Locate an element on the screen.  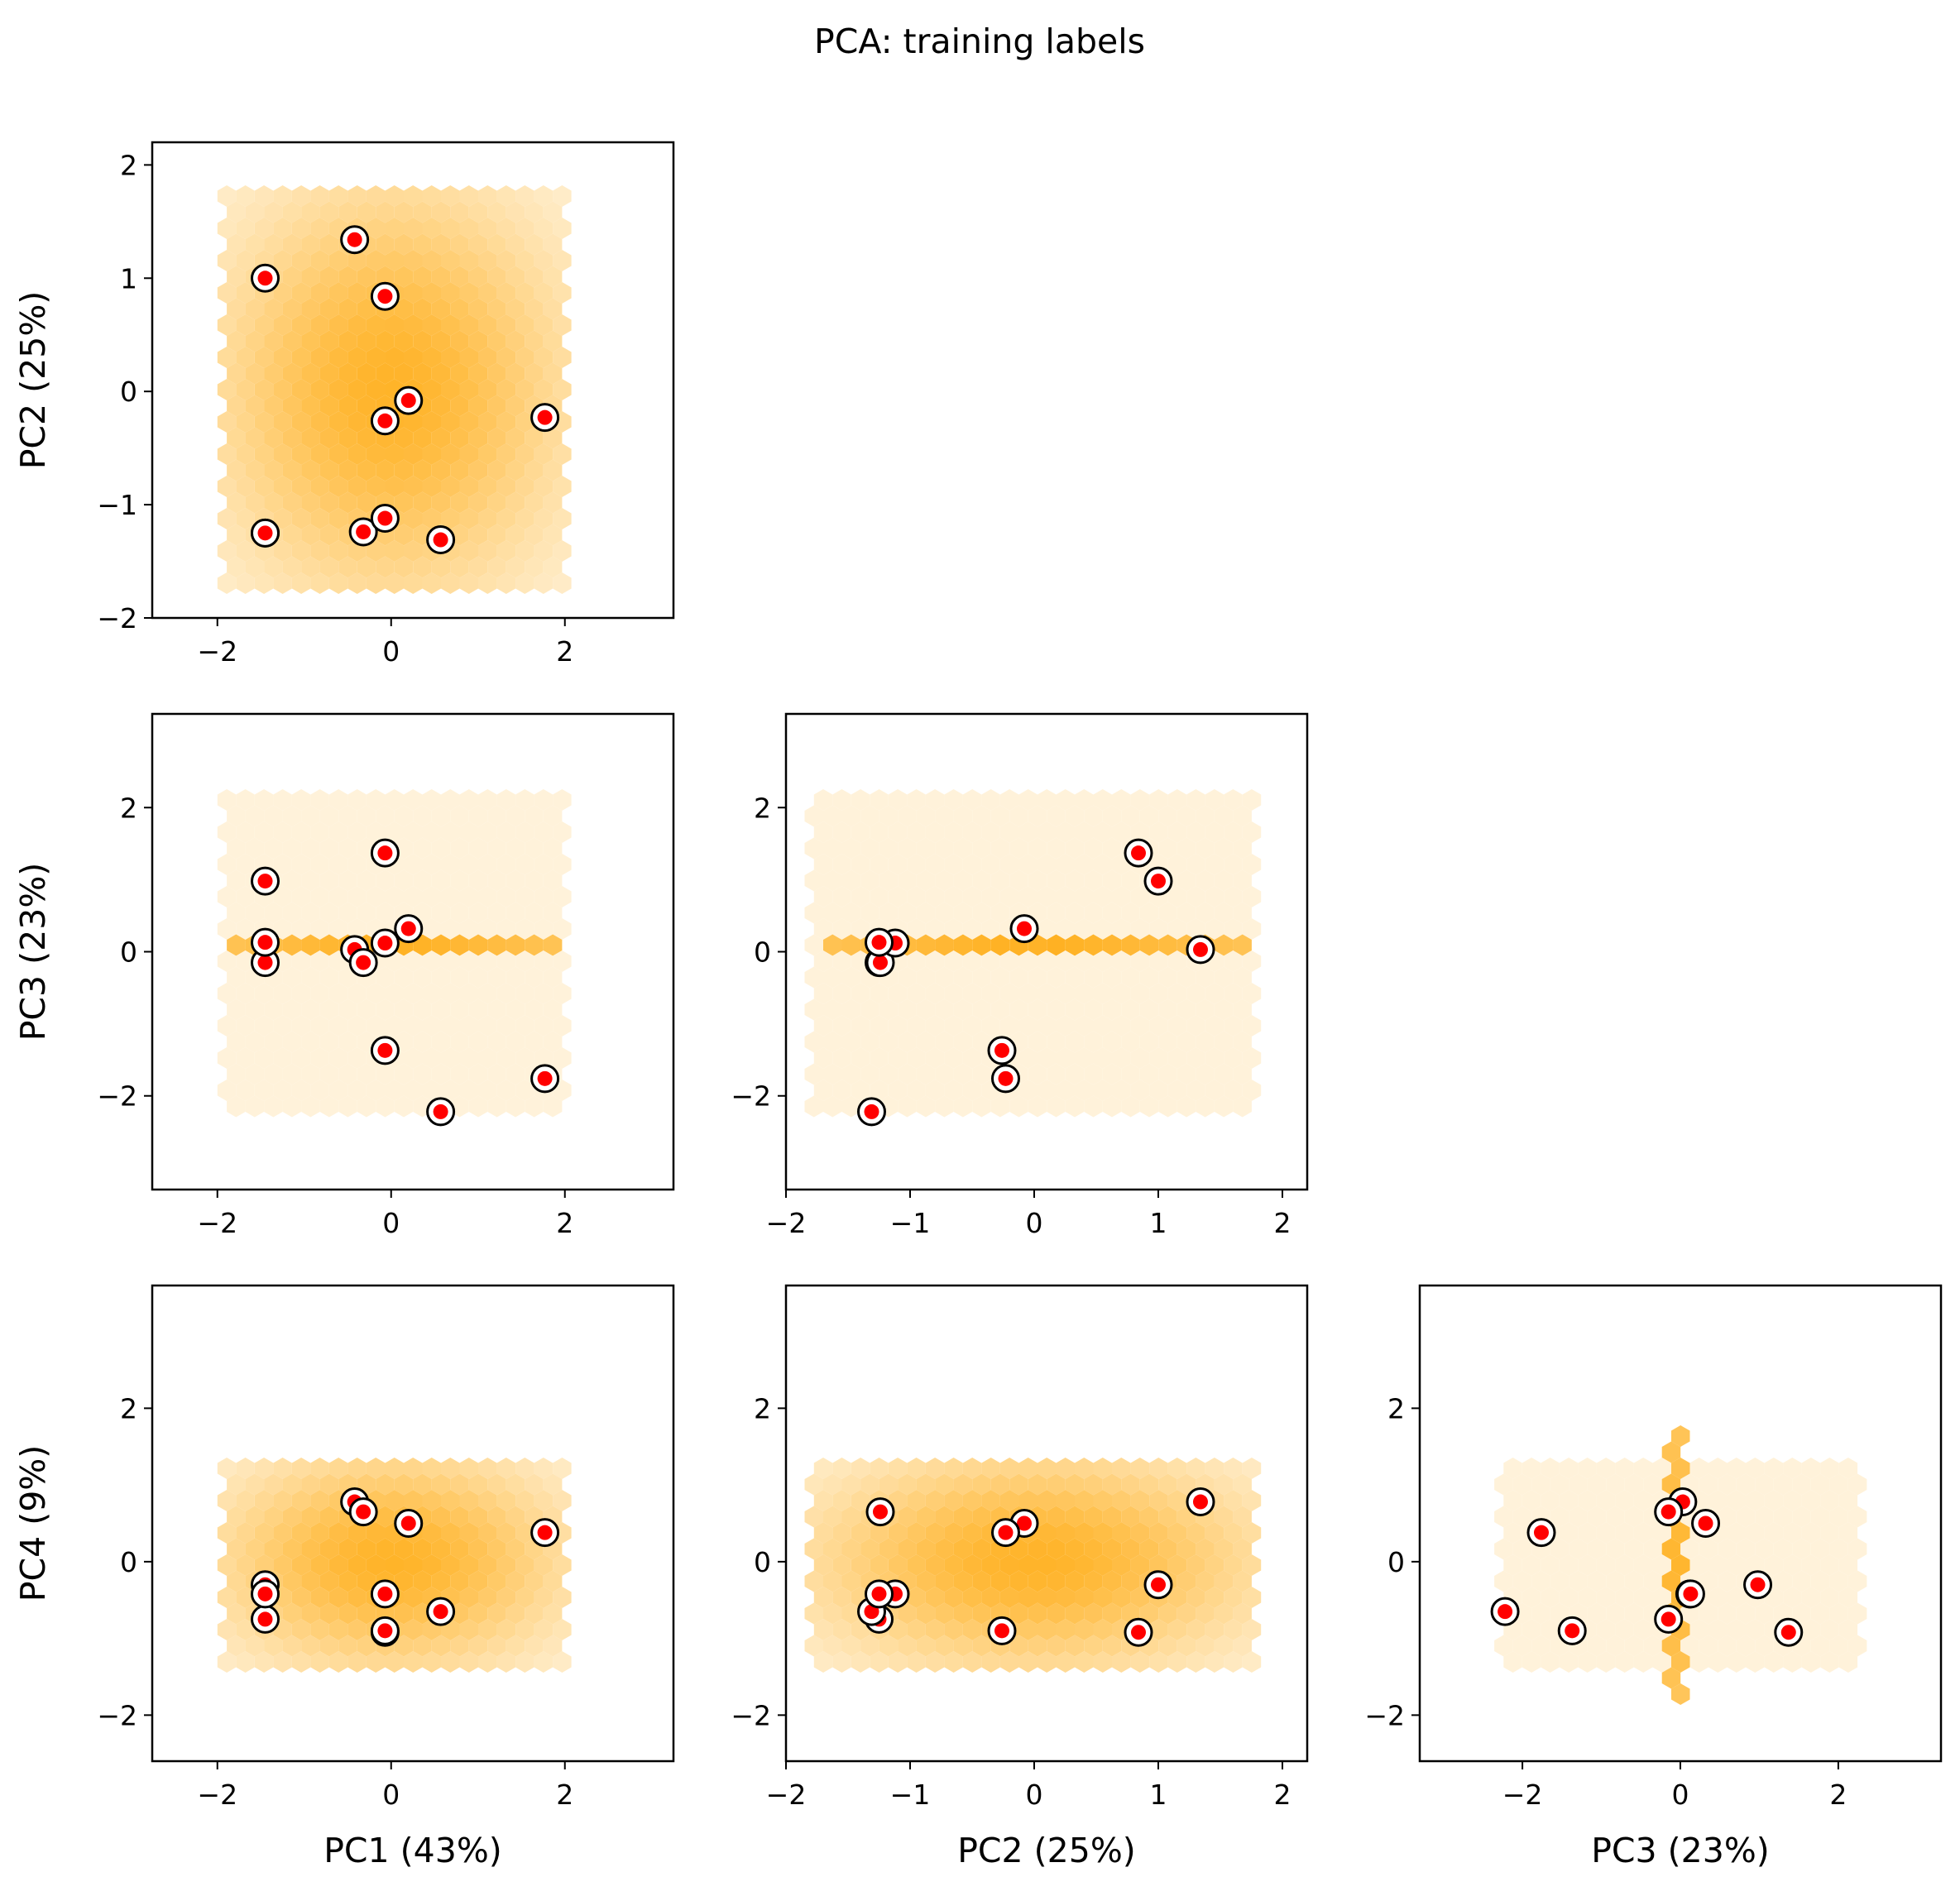
y-tick-label: 0 is located at coordinates (128, 953).